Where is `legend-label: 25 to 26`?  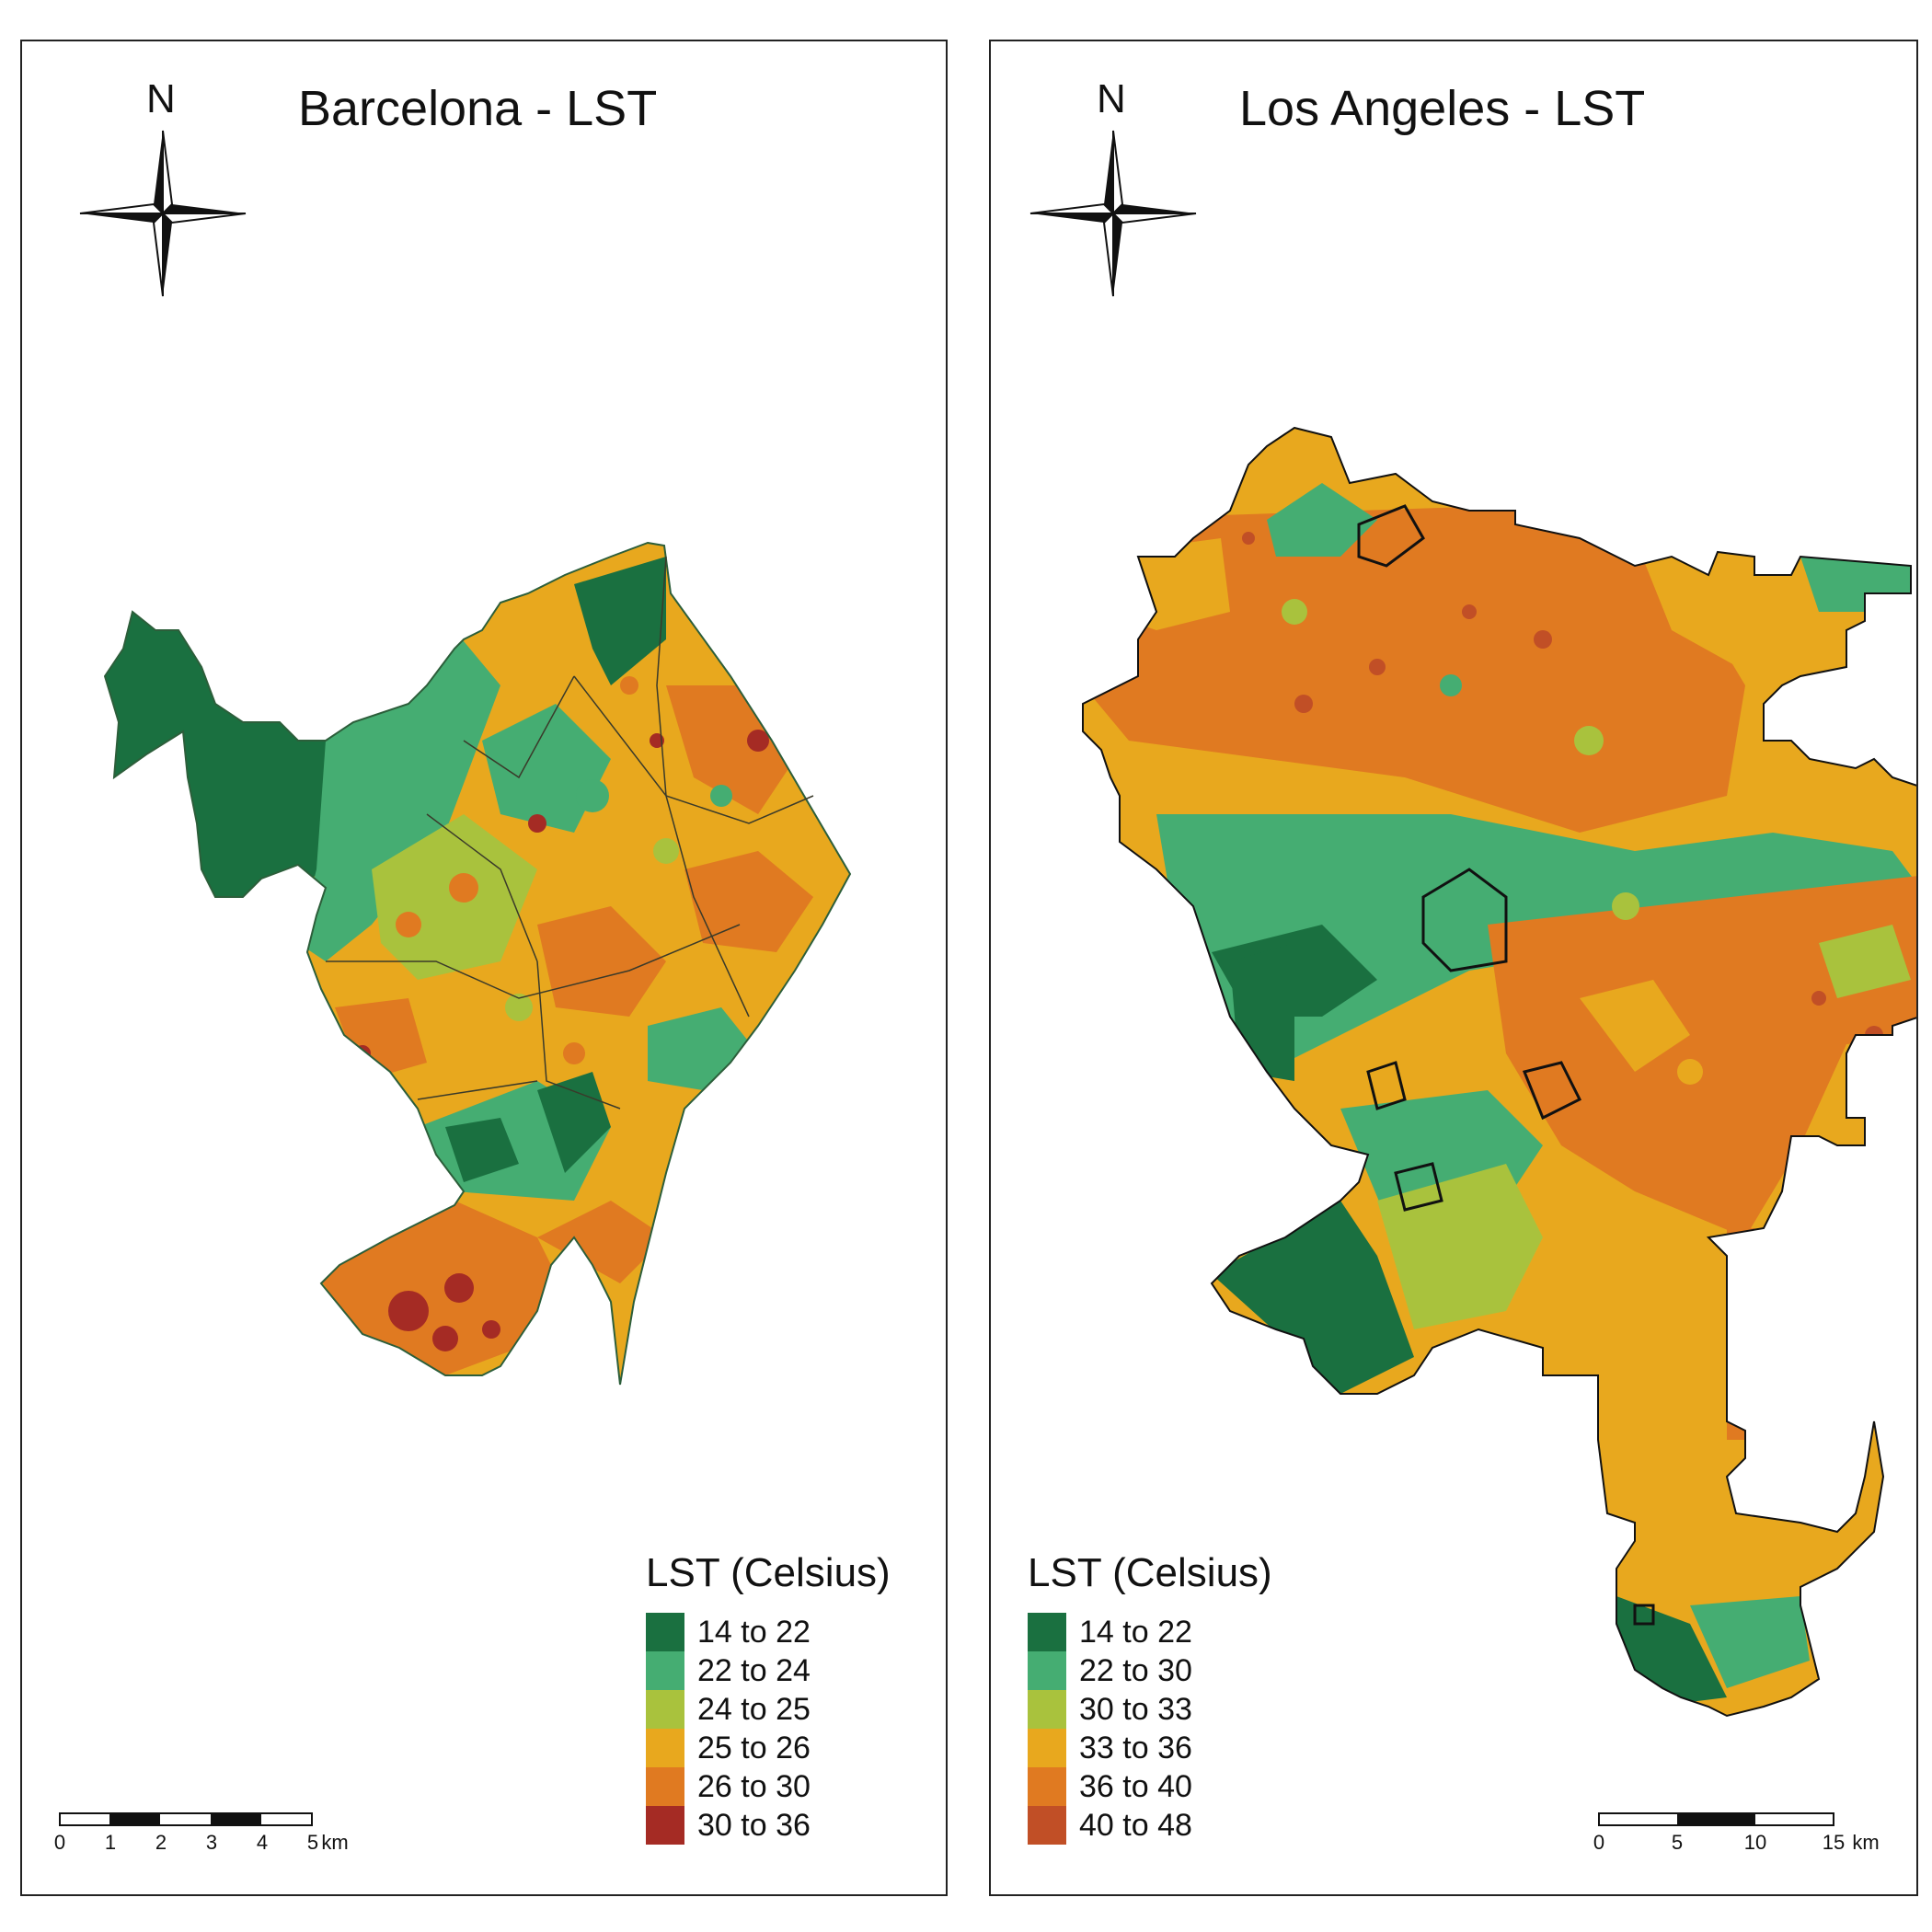 legend-label: 25 to 26 is located at coordinates (754, 1747).